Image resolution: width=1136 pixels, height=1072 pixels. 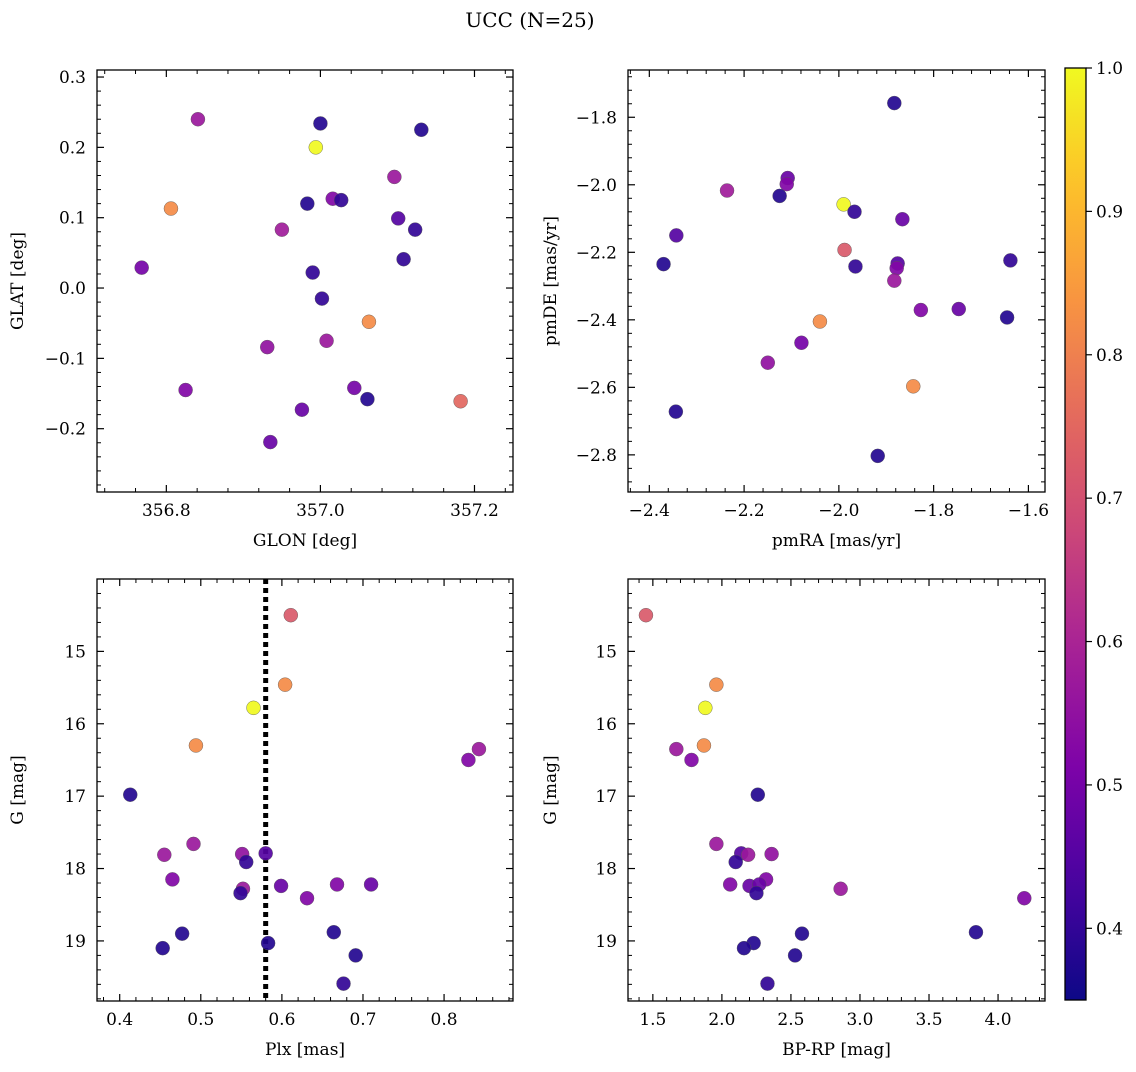 I want to click on x-axis-label: pmRA [mas/yr], so click(x=836, y=541).